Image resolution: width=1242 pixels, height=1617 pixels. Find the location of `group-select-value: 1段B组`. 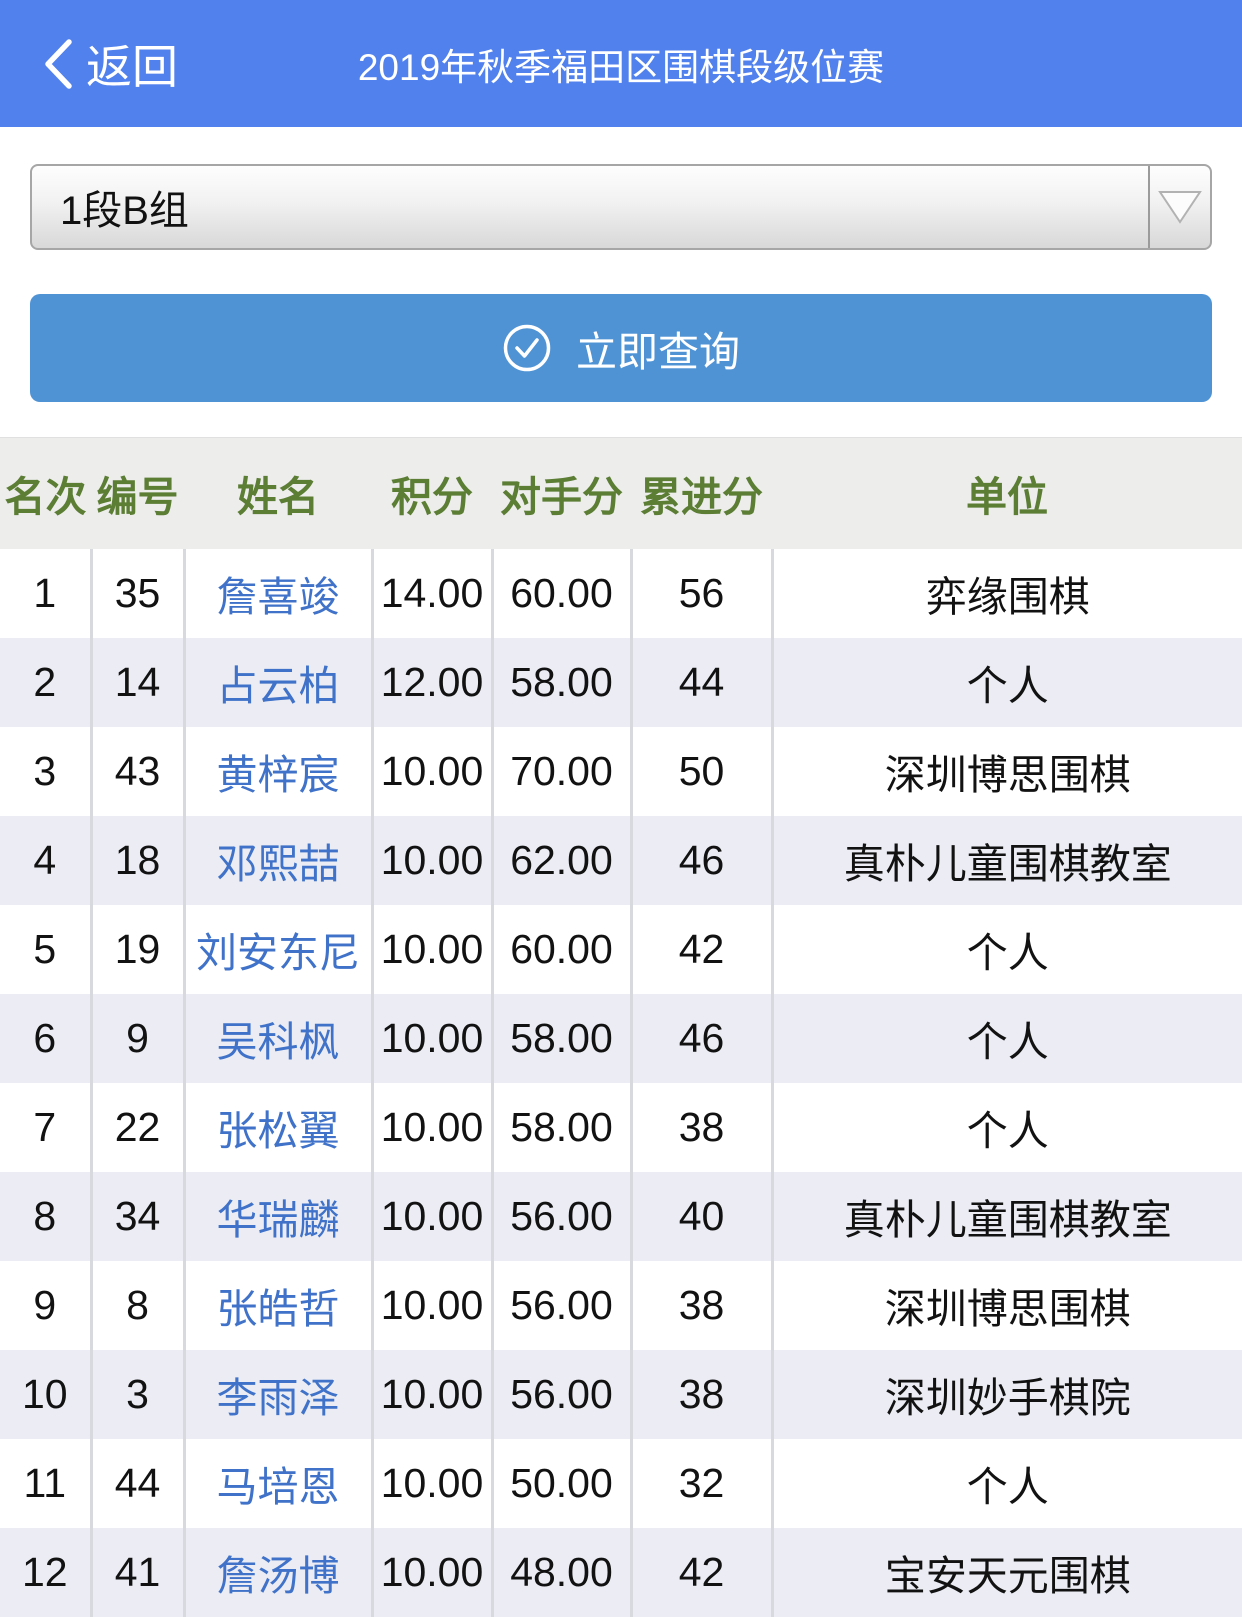

group-select-value: 1段B组 is located at coordinates (124, 211).